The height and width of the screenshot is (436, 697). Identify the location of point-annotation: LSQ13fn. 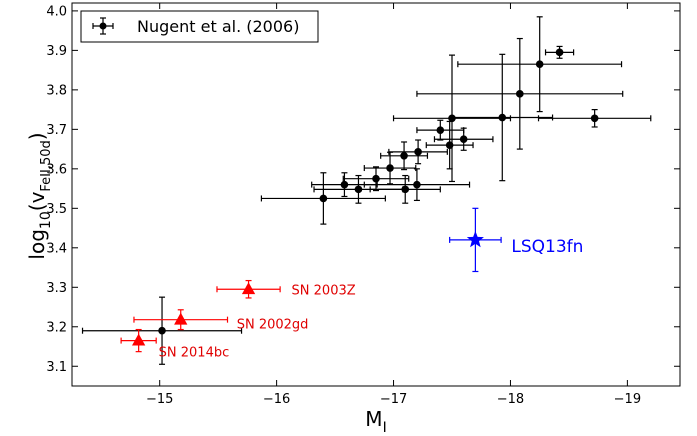
(547, 247).